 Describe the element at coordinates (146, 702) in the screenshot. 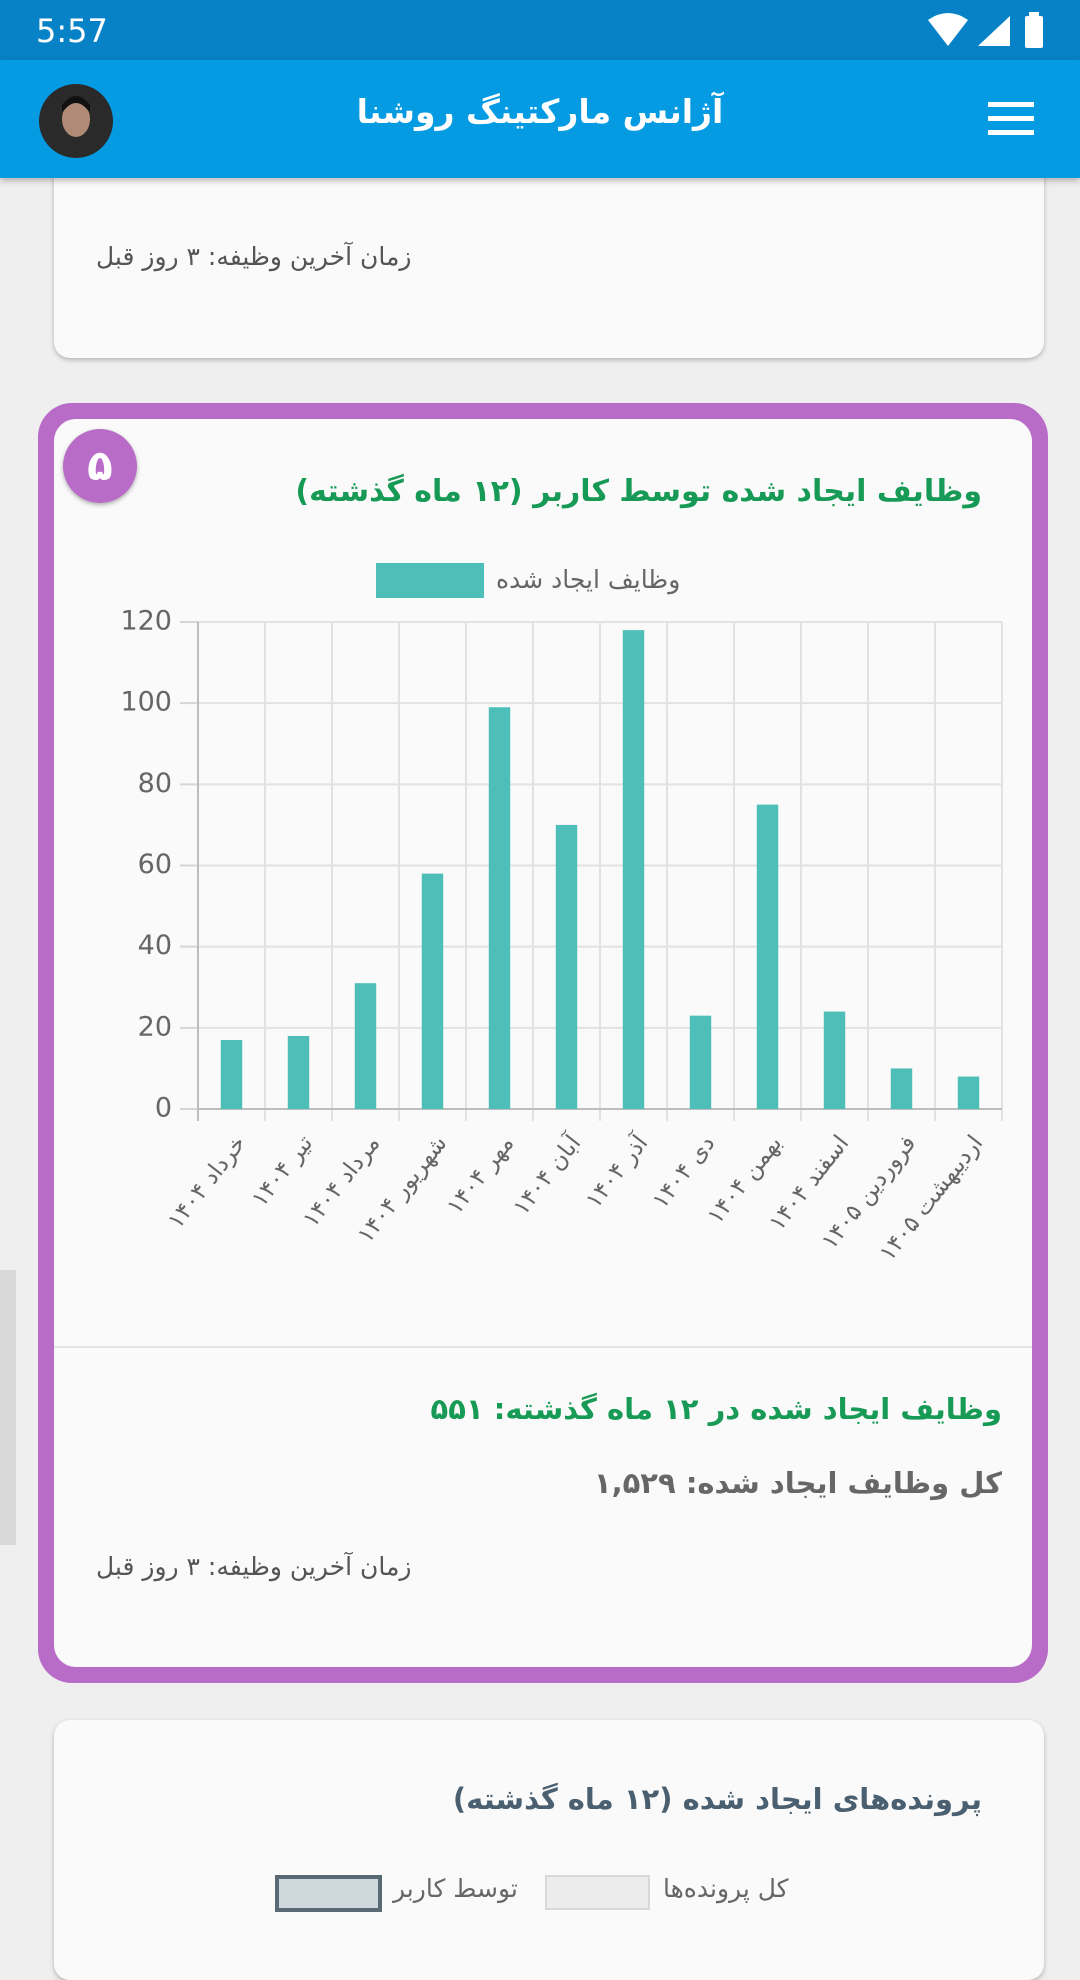

I see `y-tick-label: 100` at that location.